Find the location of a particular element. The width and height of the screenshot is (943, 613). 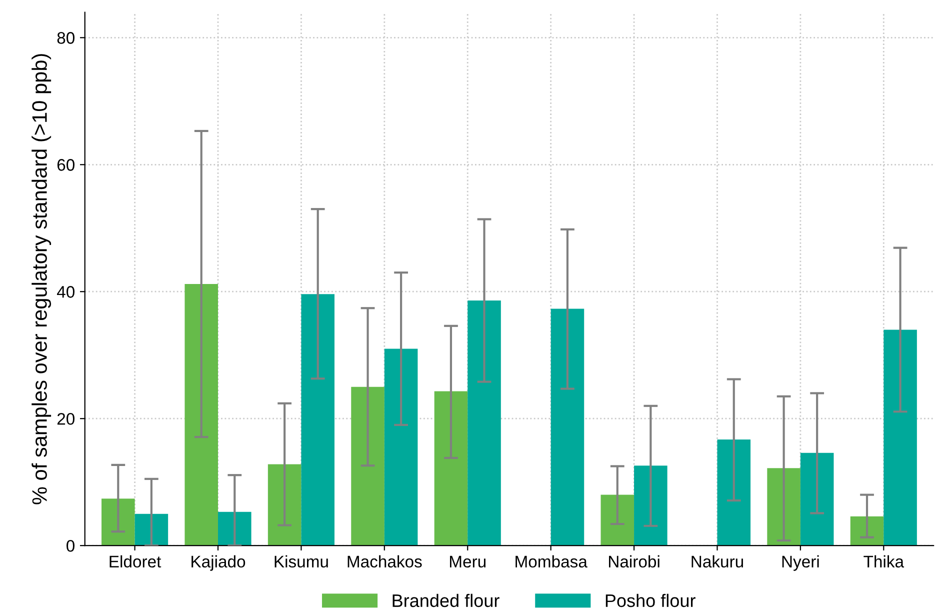

y-tick-label: 80 is located at coordinates (65, 38).